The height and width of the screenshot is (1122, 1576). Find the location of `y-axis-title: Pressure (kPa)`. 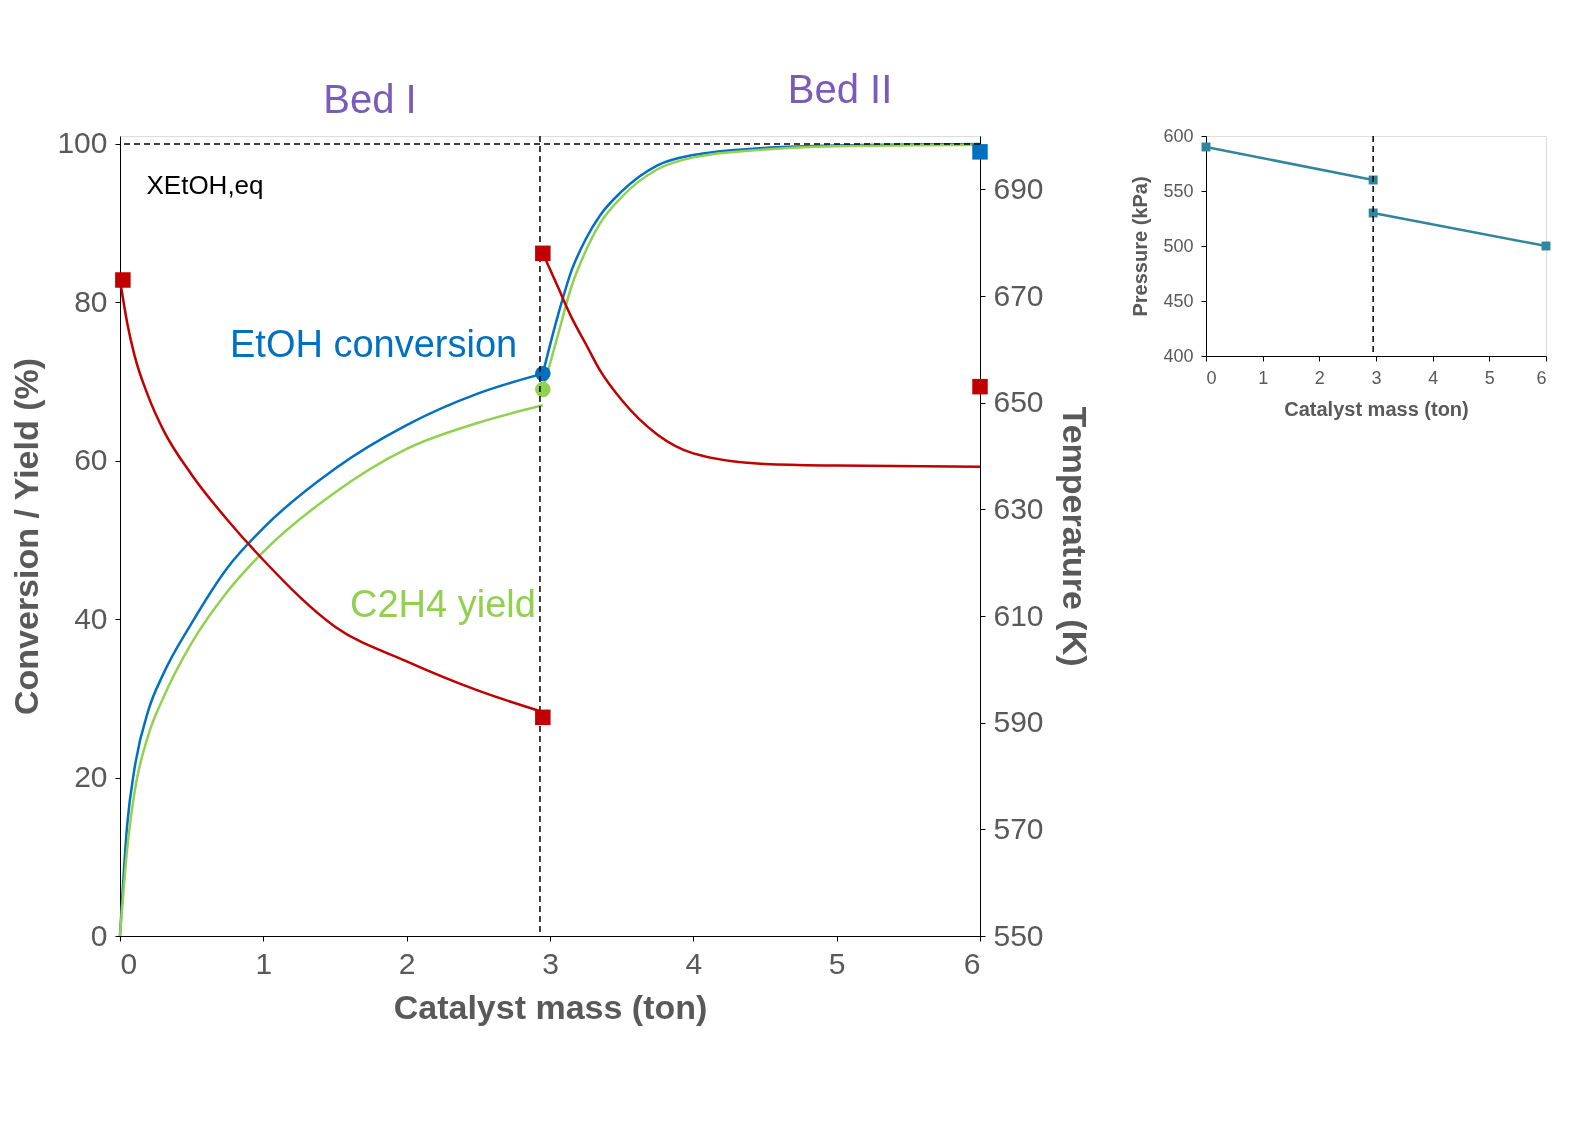

y-axis-title: Pressure (kPa) is located at coordinates (1140, 246).